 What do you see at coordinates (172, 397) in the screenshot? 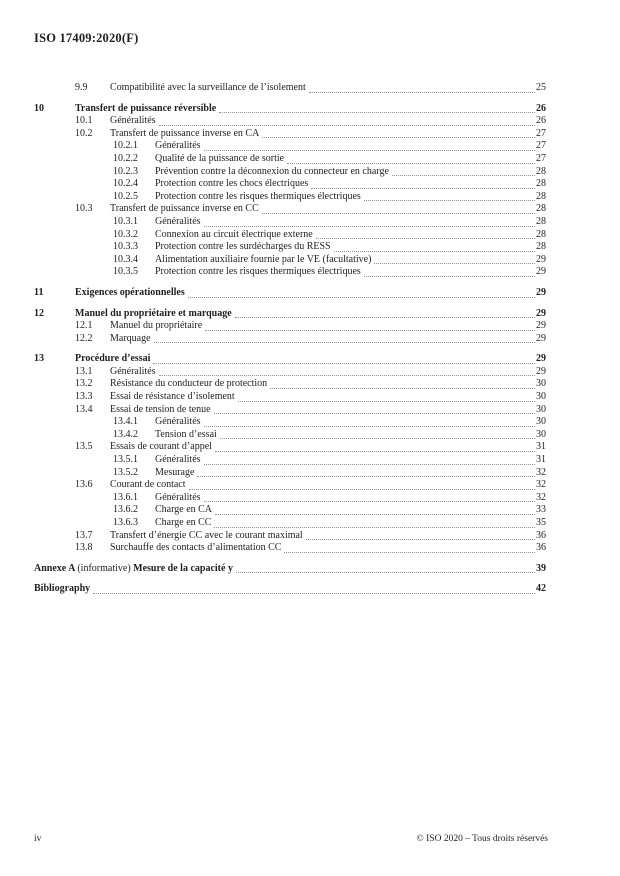
I see `toc-entry-title: Essai de résistance d’isolement` at bounding box center [172, 397].